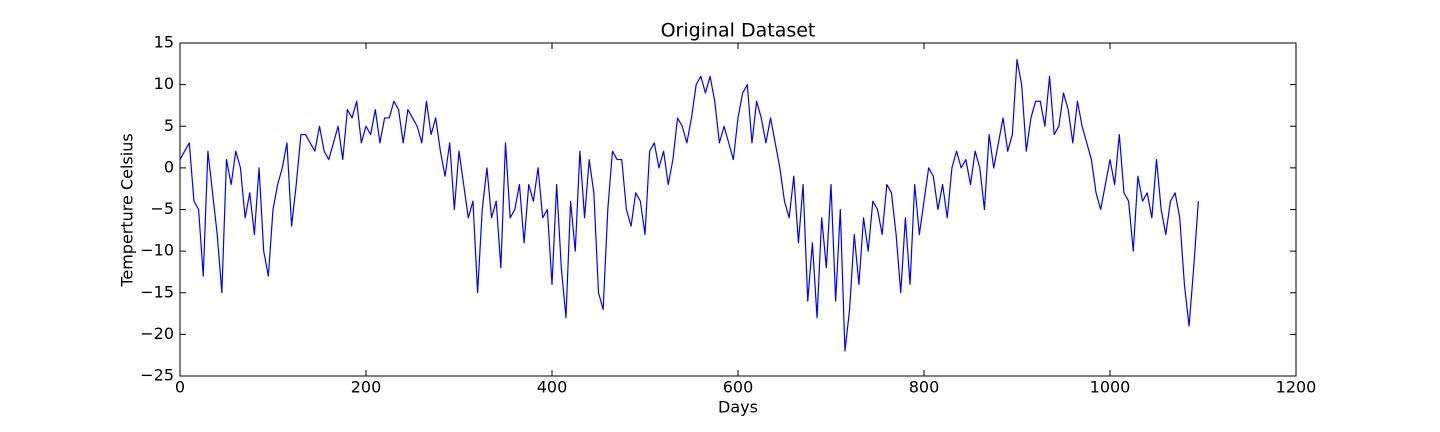  I want to click on x-tick-label: 1000, so click(1110, 387).